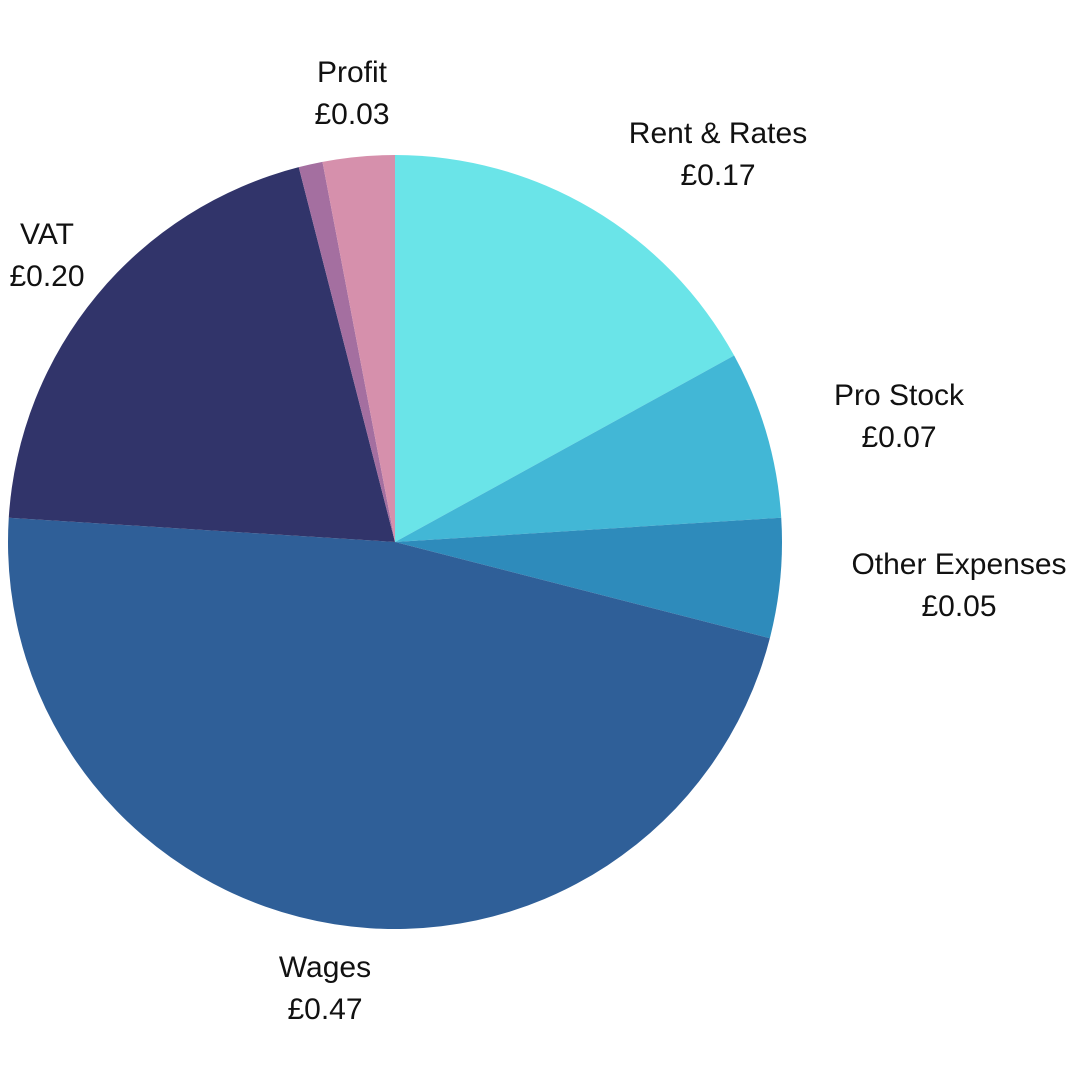 This screenshot has width=1080, height=1080. I want to click on pie-slice-rent-rates, so click(565, 348).